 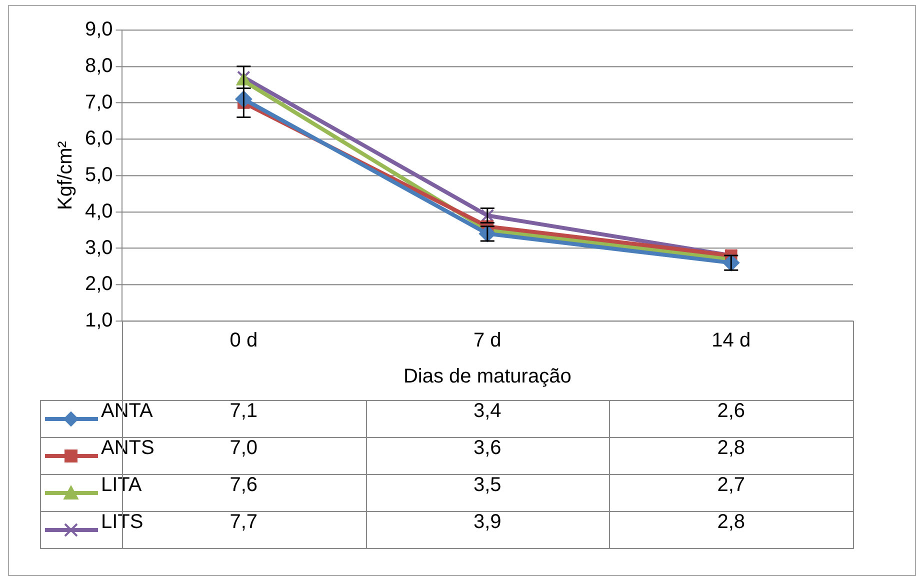 I want to click on data-label: 7,0, so click(x=243, y=449).